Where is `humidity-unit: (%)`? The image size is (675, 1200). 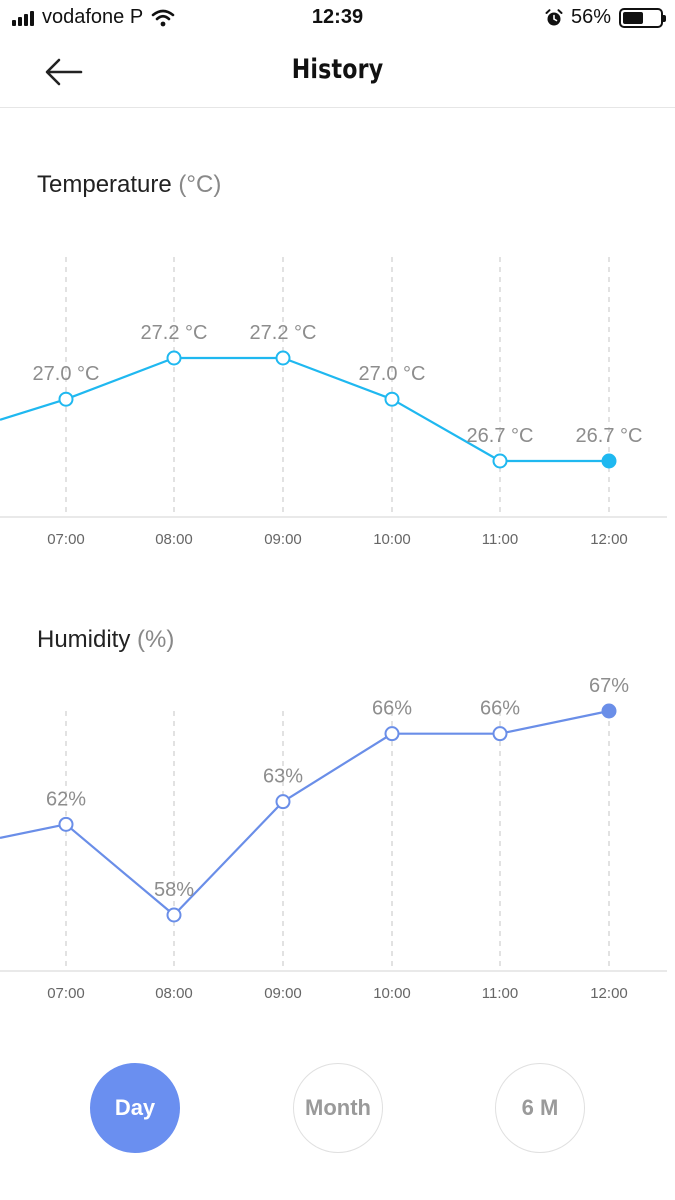
humidity-unit: (%) is located at coordinates (156, 639).